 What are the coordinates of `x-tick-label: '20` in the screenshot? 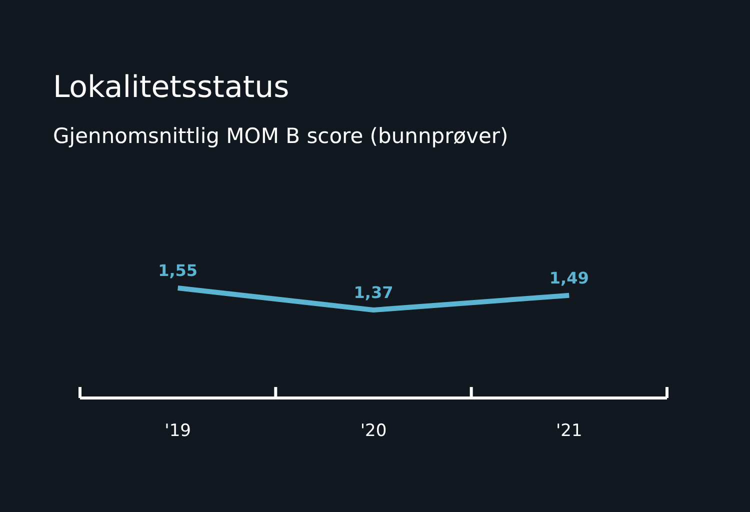 It's located at (373, 431).